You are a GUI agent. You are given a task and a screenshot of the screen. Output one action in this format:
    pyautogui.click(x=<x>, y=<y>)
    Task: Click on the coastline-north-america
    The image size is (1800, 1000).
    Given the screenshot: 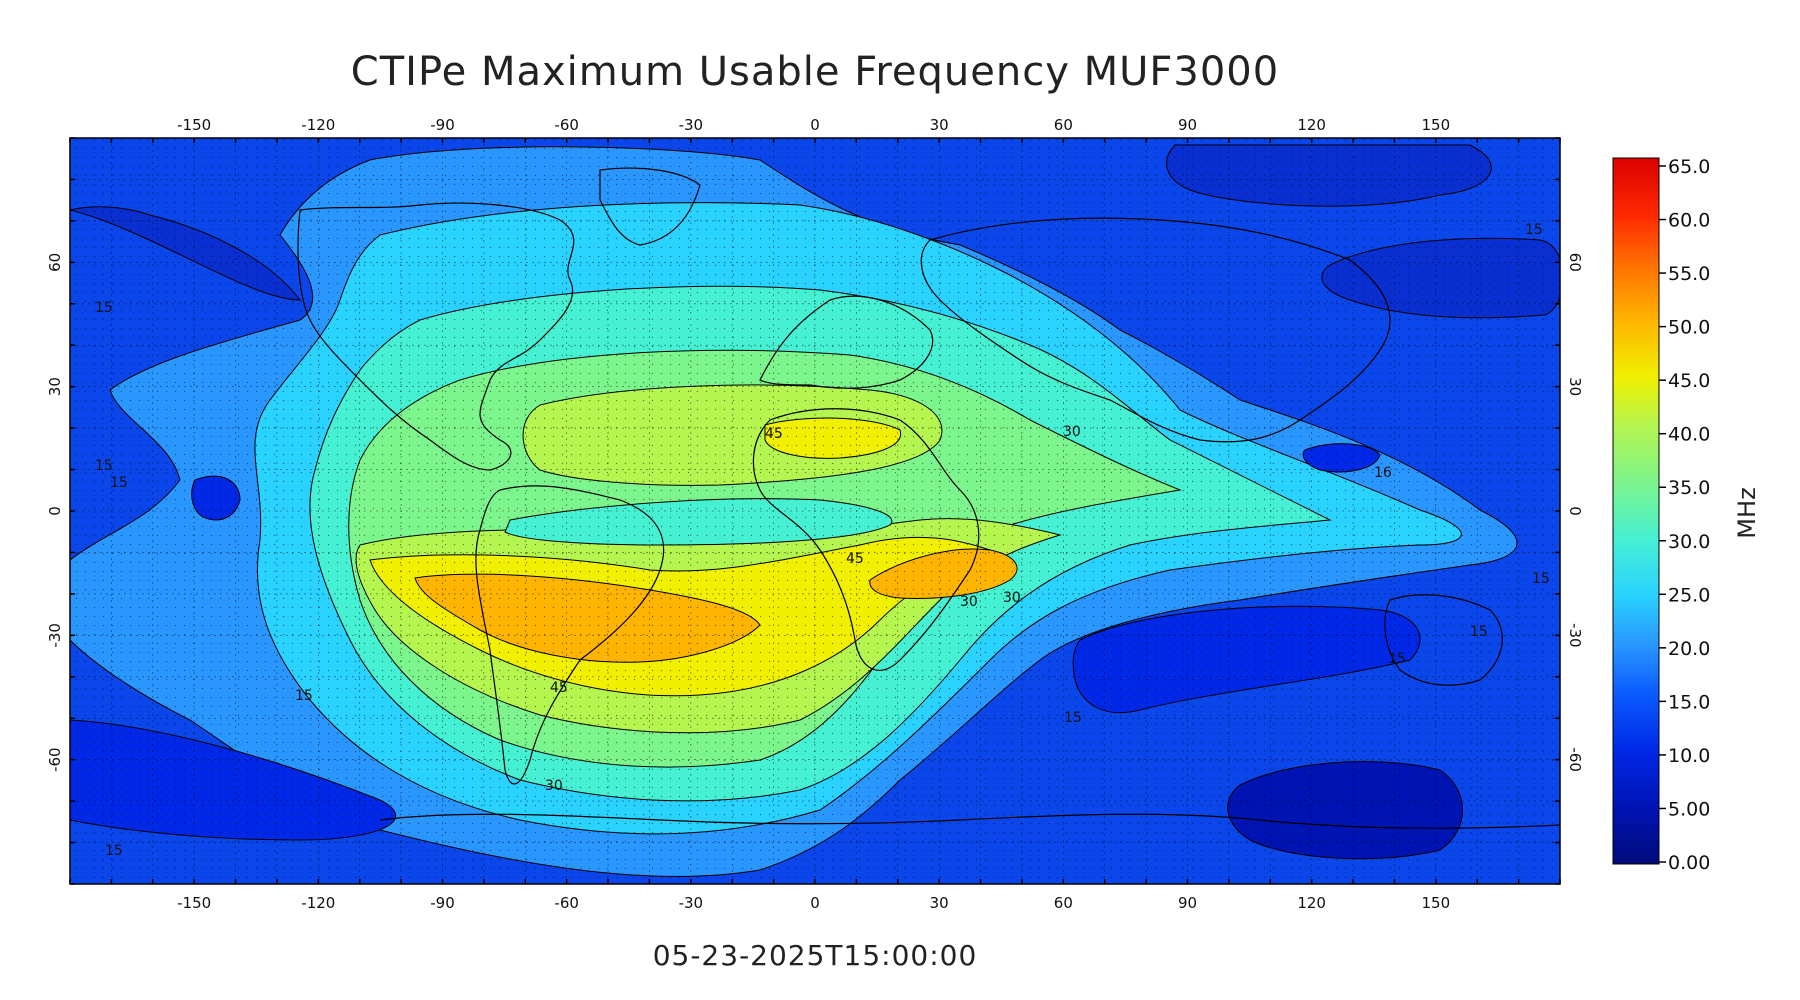 What is the action you would take?
    pyautogui.click(x=436, y=336)
    